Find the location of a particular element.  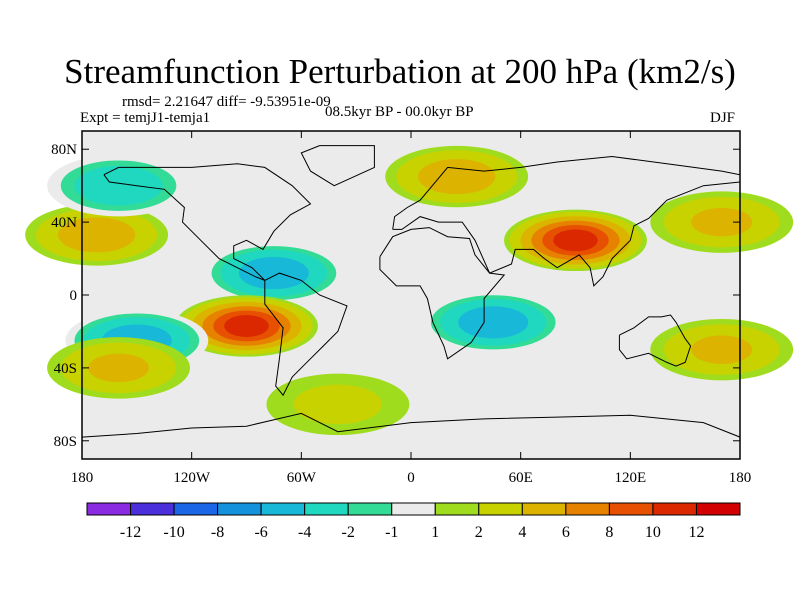

coast-australia is located at coordinates (655, 340).